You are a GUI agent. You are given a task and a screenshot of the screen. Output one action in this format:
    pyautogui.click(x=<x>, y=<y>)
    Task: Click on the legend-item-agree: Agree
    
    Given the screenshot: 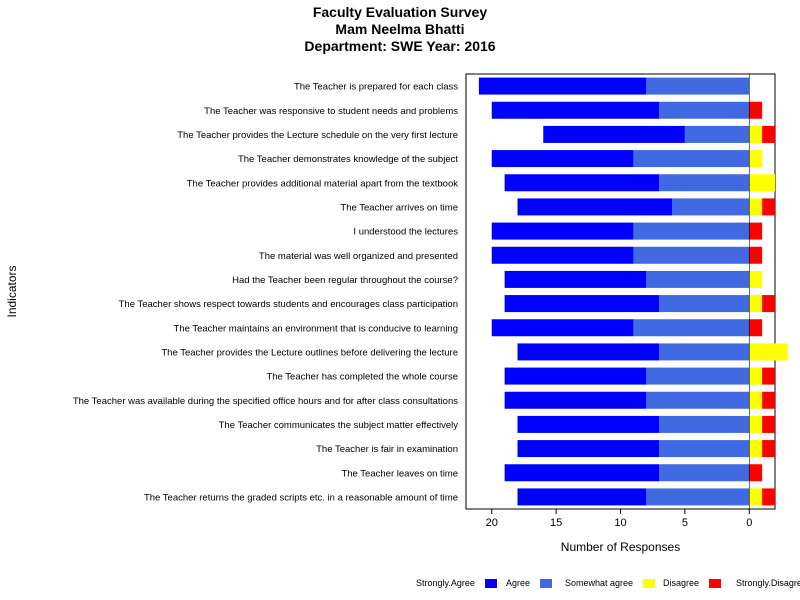 What is the action you would take?
    pyautogui.click(x=529, y=583)
    